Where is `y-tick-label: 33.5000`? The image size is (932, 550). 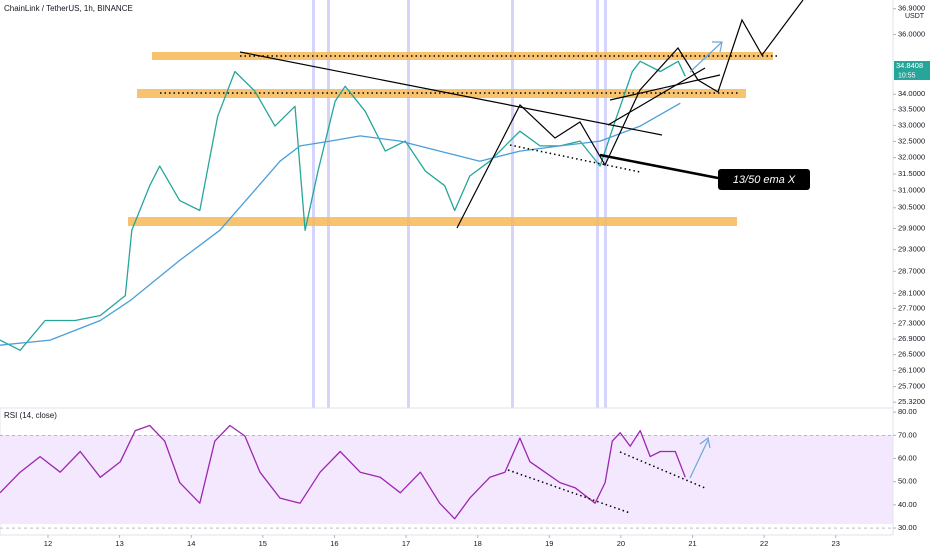
y-tick-label: 33.5000 is located at coordinates (911, 109).